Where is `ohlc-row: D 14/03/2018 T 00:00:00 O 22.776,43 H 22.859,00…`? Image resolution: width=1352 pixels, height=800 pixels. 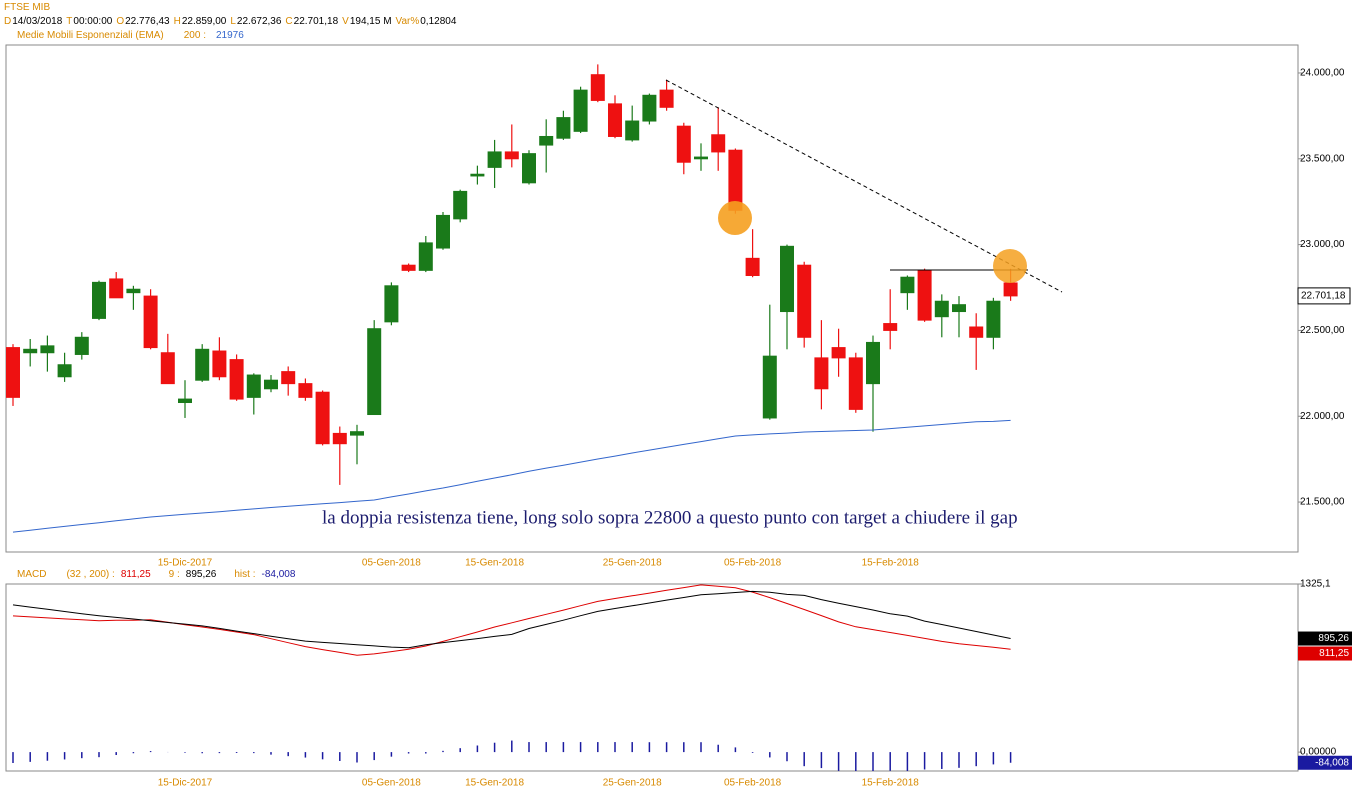
ohlc-row: D 14/03/2018 T 00:00:00 O 22.776,43 H 22.859,00… is located at coordinates (231, 21).